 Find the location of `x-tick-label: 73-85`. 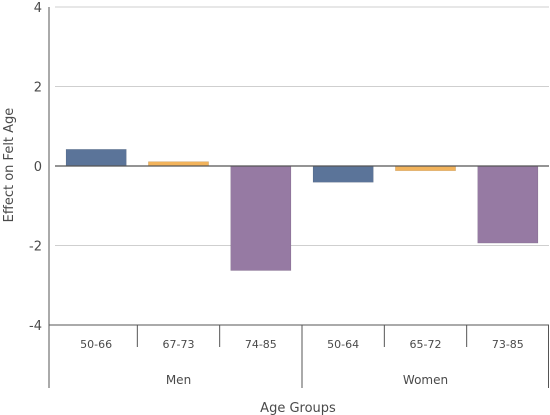

x-tick-label: 73-85 is located at coordinates (508, 344).